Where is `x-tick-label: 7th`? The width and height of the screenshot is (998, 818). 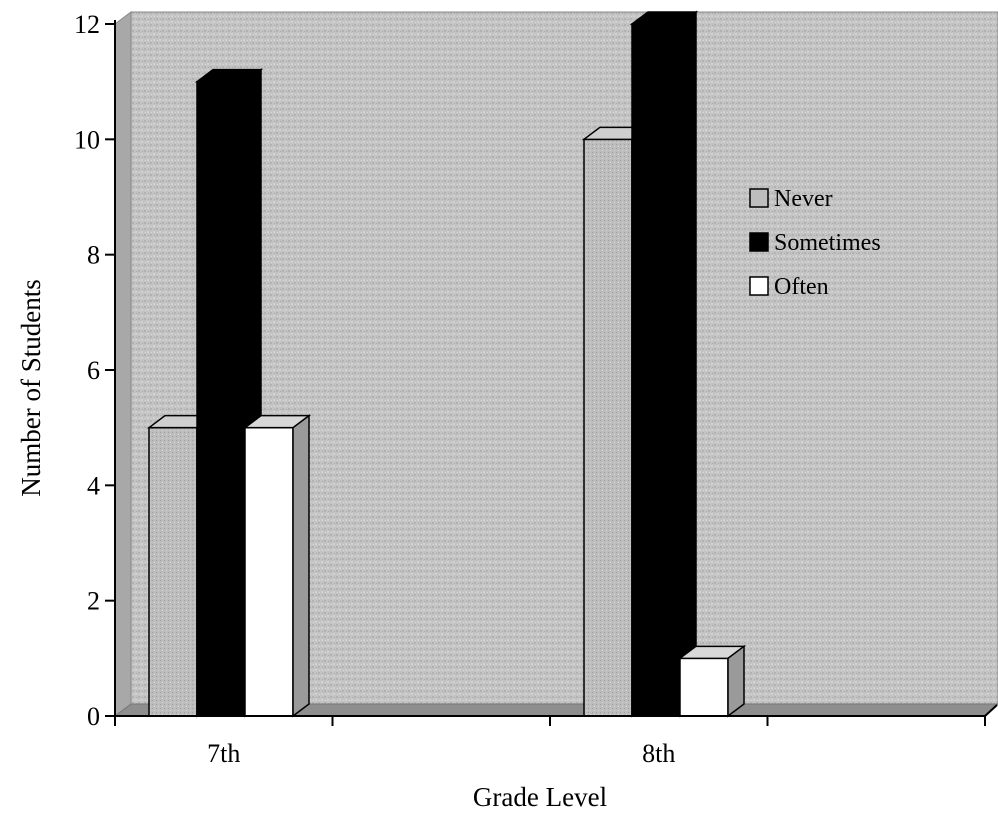
x-tick-label: 7th is located at coordinates (223, 753).